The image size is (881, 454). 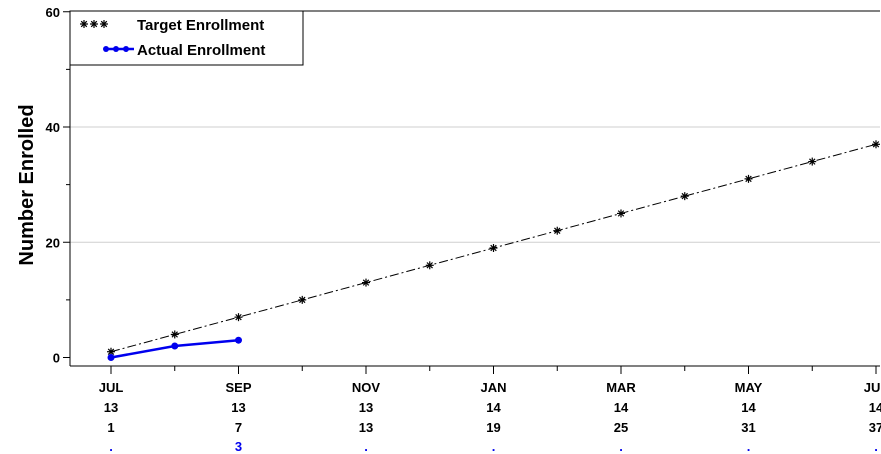 I want to click on y-tick-label-20: 20, so click(x=53, y=242).